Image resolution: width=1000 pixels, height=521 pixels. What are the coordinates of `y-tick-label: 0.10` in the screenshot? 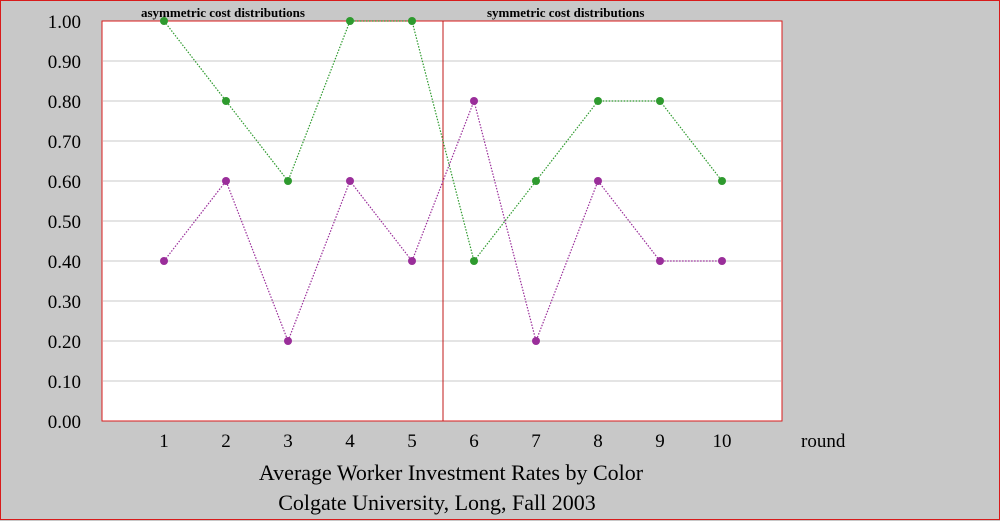 It's located at (64, 382).